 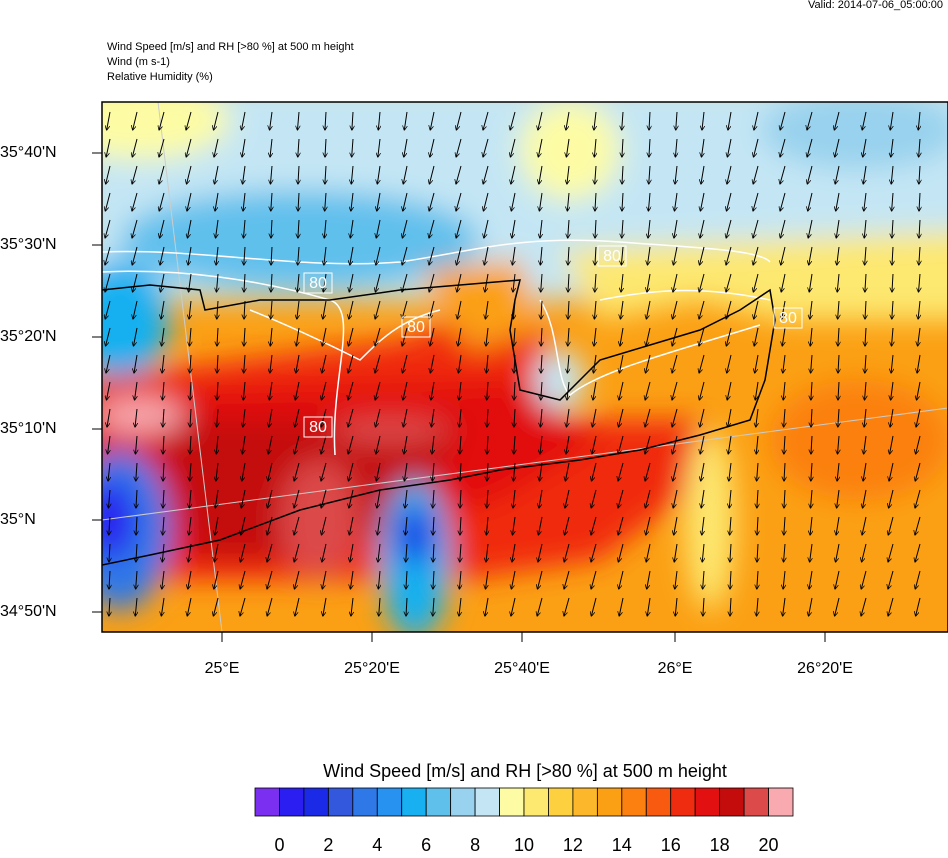 What do you see at coordinates (675, 668) in the screenshot?
I see `lon-label: 26°E` at bounding box center [675, 668].